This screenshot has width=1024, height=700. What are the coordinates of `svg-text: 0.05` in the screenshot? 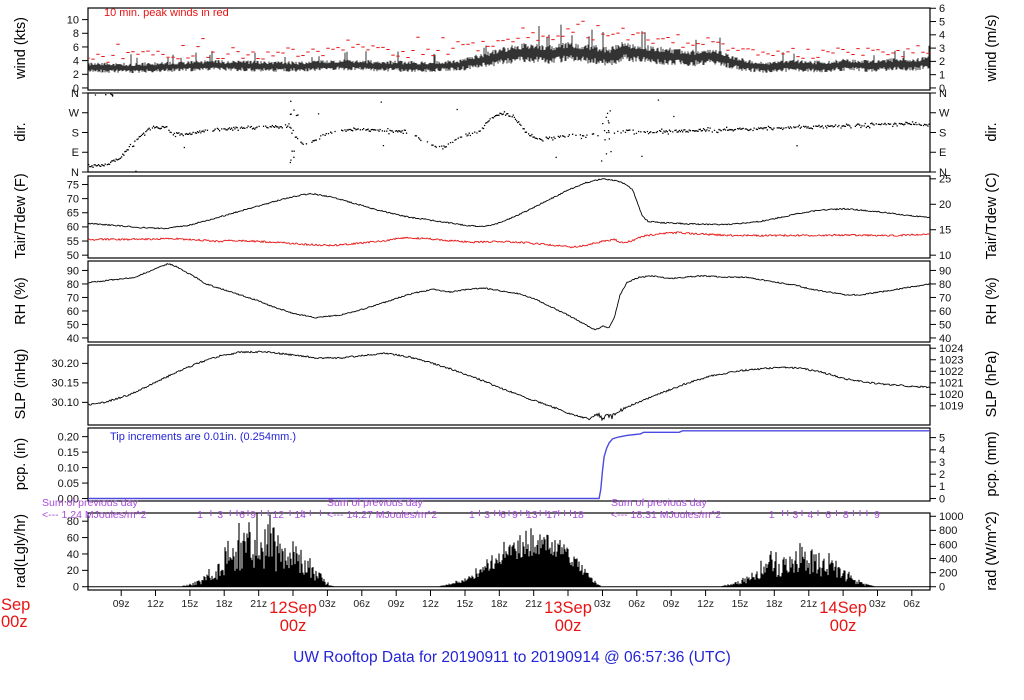 It's located at (68, 484).